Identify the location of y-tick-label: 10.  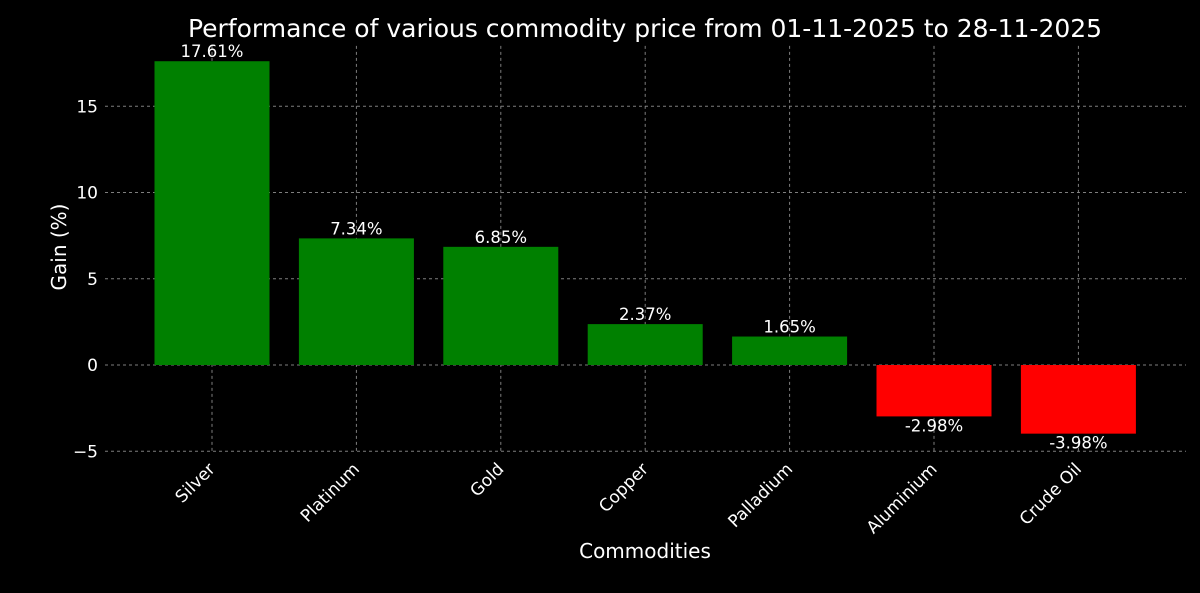
(87, 194).